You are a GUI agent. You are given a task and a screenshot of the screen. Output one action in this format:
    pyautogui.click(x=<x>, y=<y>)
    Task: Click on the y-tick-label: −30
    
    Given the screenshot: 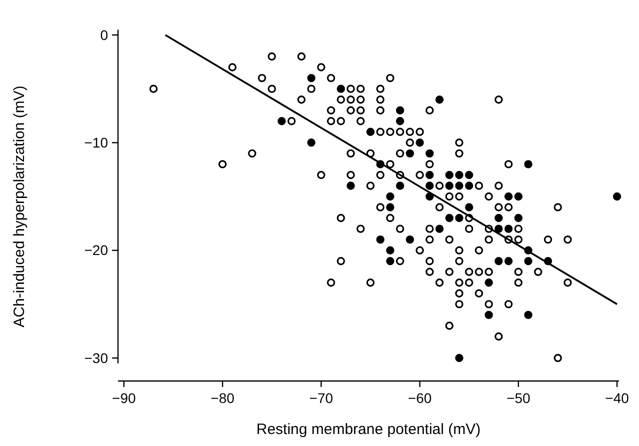 What is the action you would take?
    pyautogui.click(x=96, y=358)
    